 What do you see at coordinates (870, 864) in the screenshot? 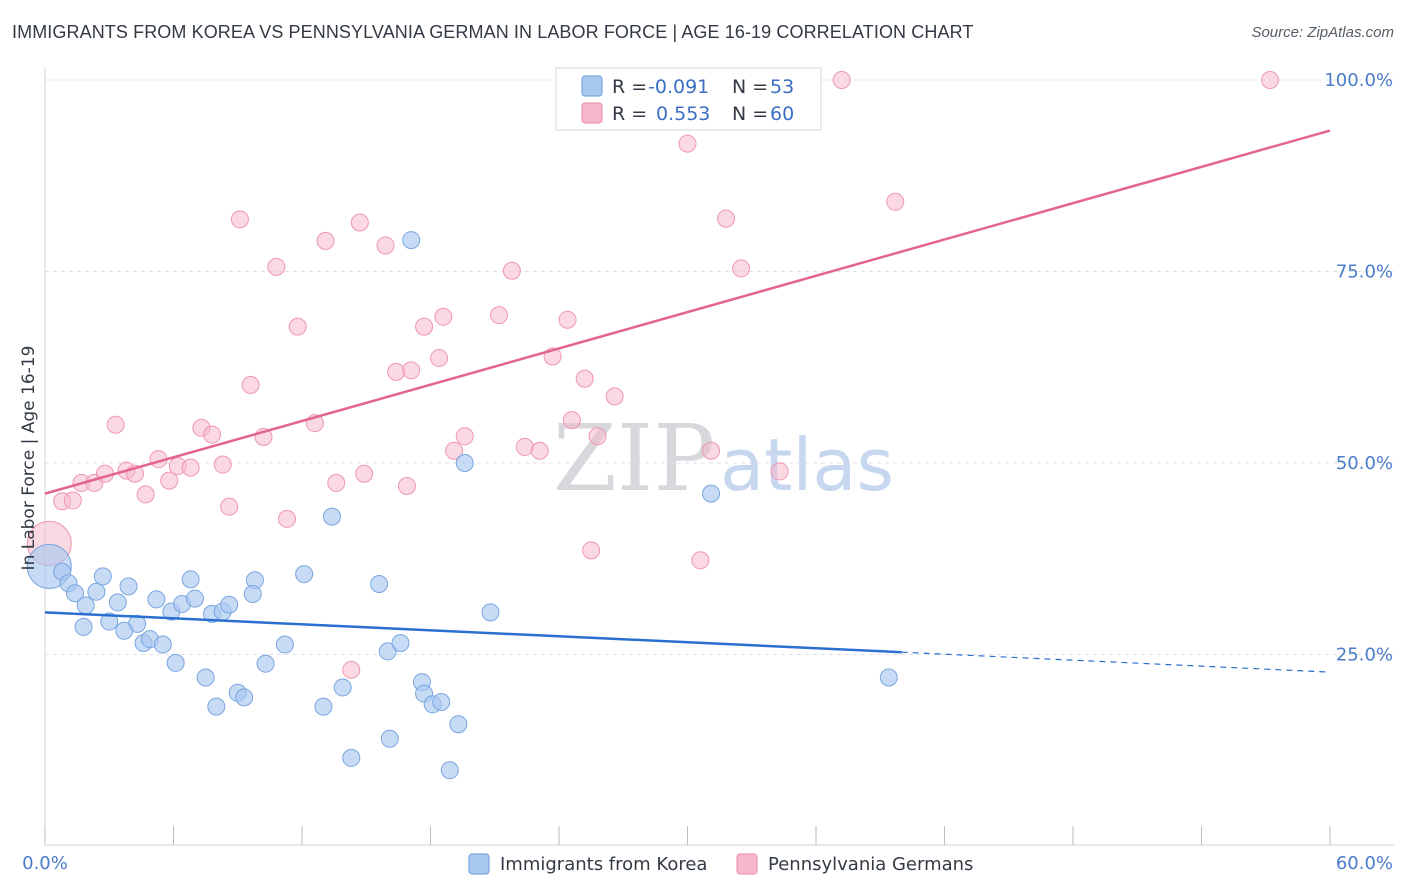
I see `legend-label-pennsylvania: Pennsylvania Germans` at bounding box center [870, 864].